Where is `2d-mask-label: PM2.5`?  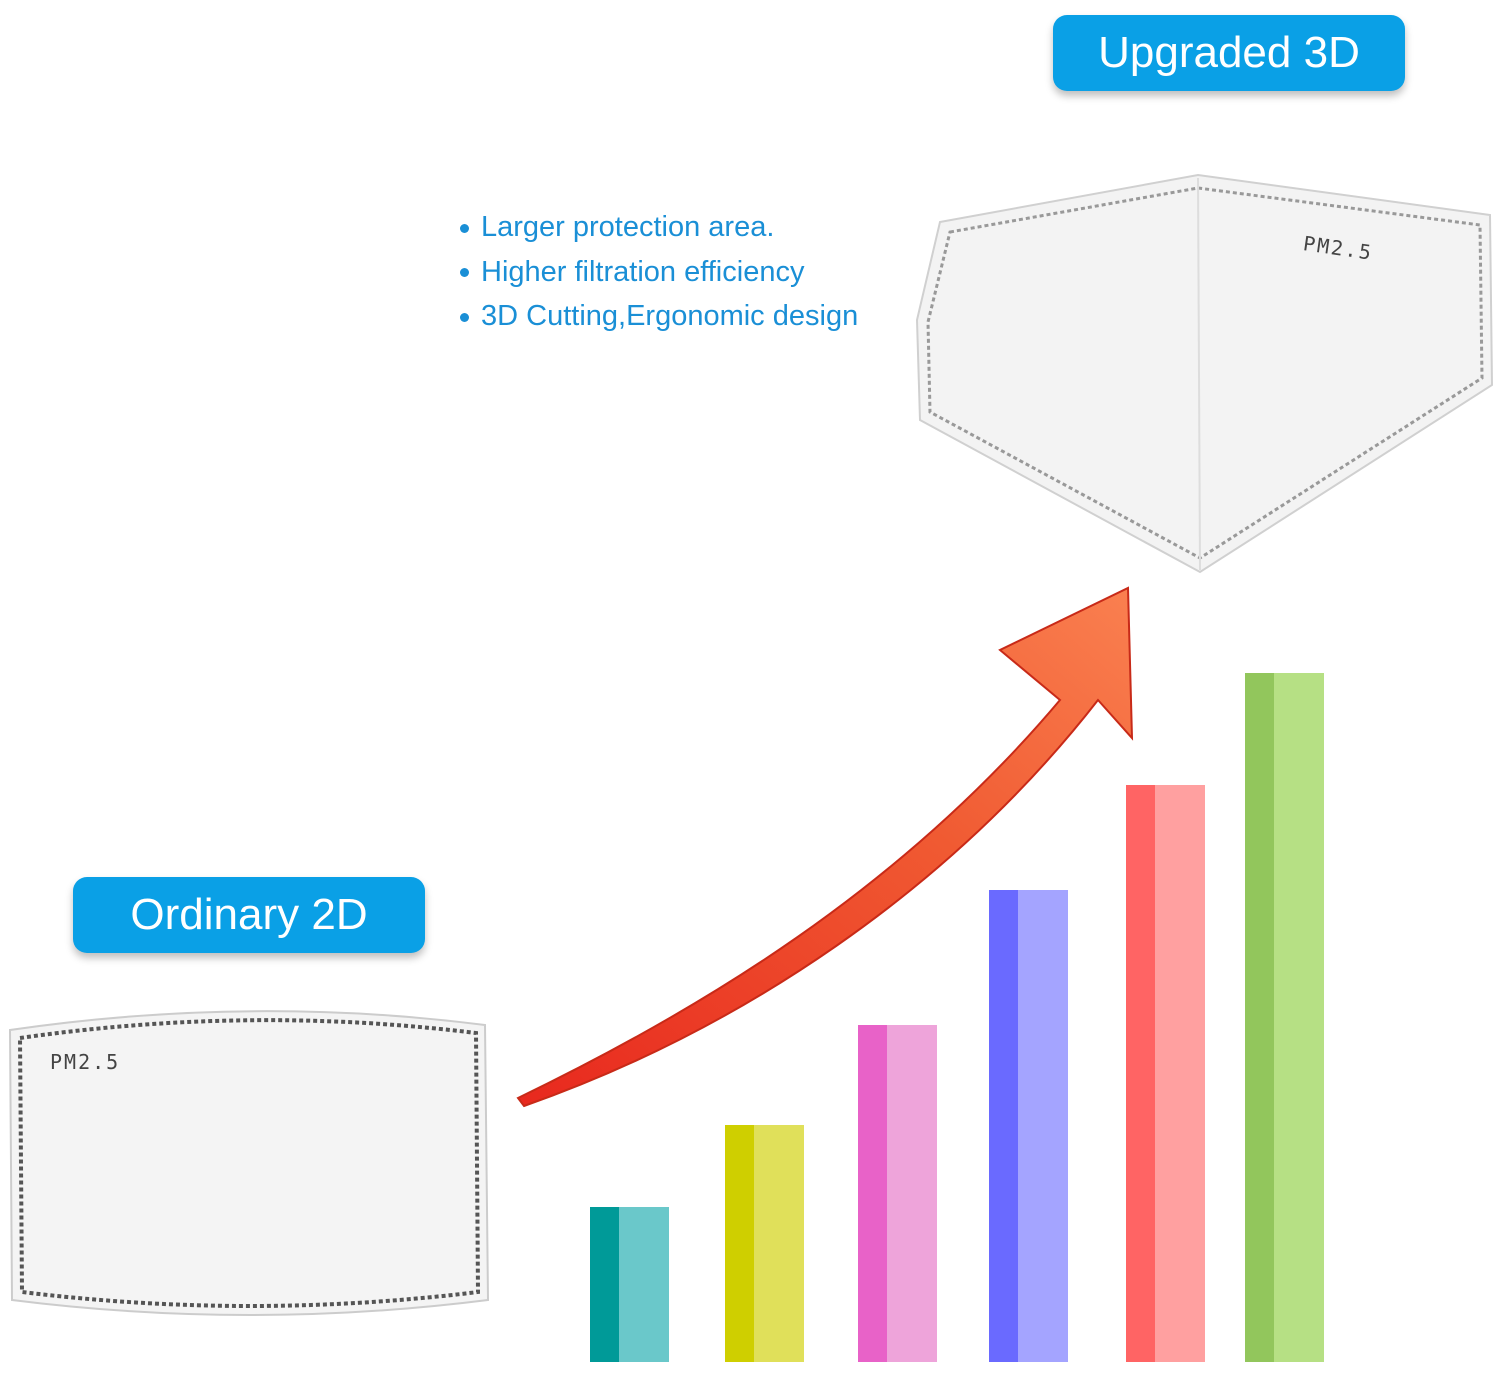
2d-mask-label: PM2.5 is located at coordinates (85, 1062).